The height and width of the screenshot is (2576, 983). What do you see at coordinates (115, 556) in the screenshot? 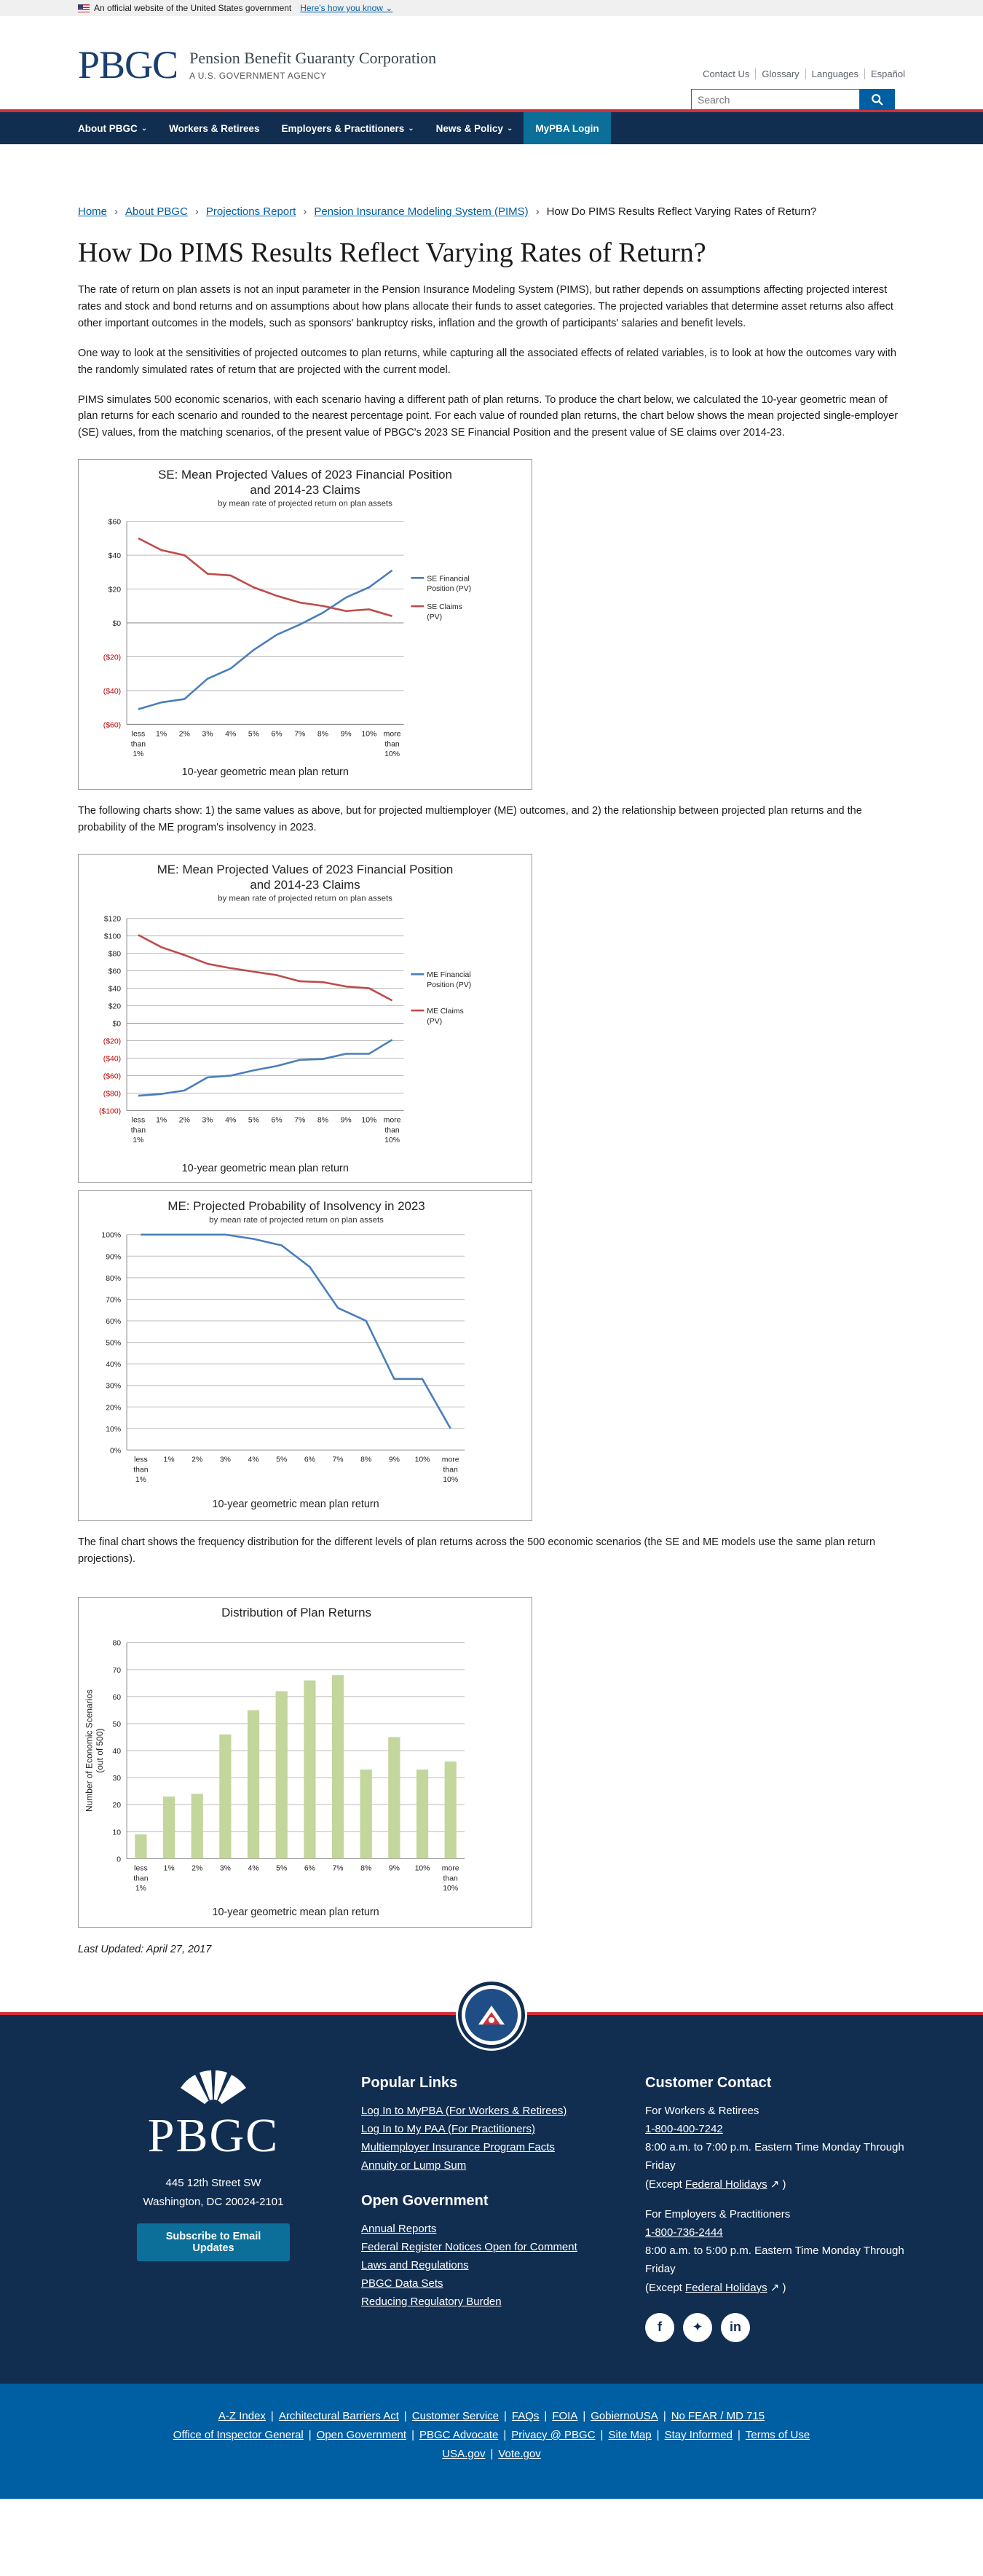
I see `y-tick-label: $40` at bounding box center [115, 556].